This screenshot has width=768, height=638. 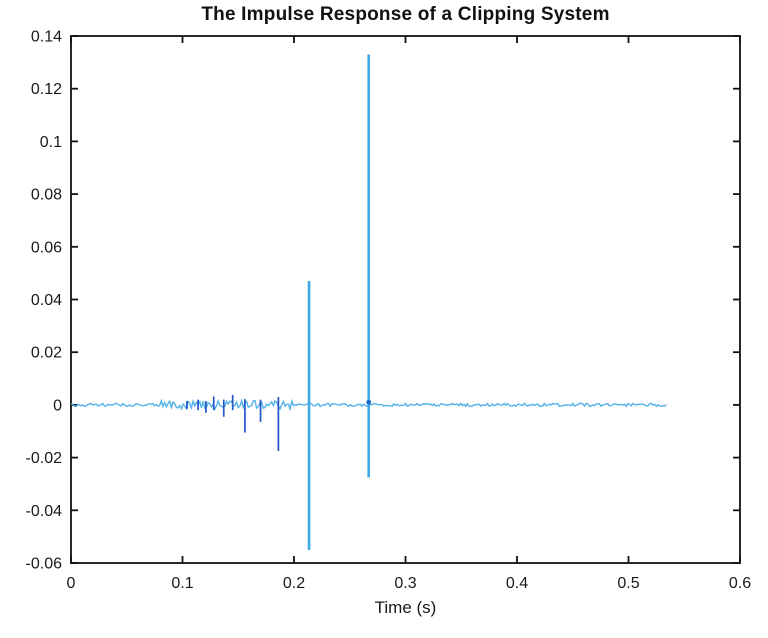 I want to click on zero-cross-marker, so click(x=369, y=402).